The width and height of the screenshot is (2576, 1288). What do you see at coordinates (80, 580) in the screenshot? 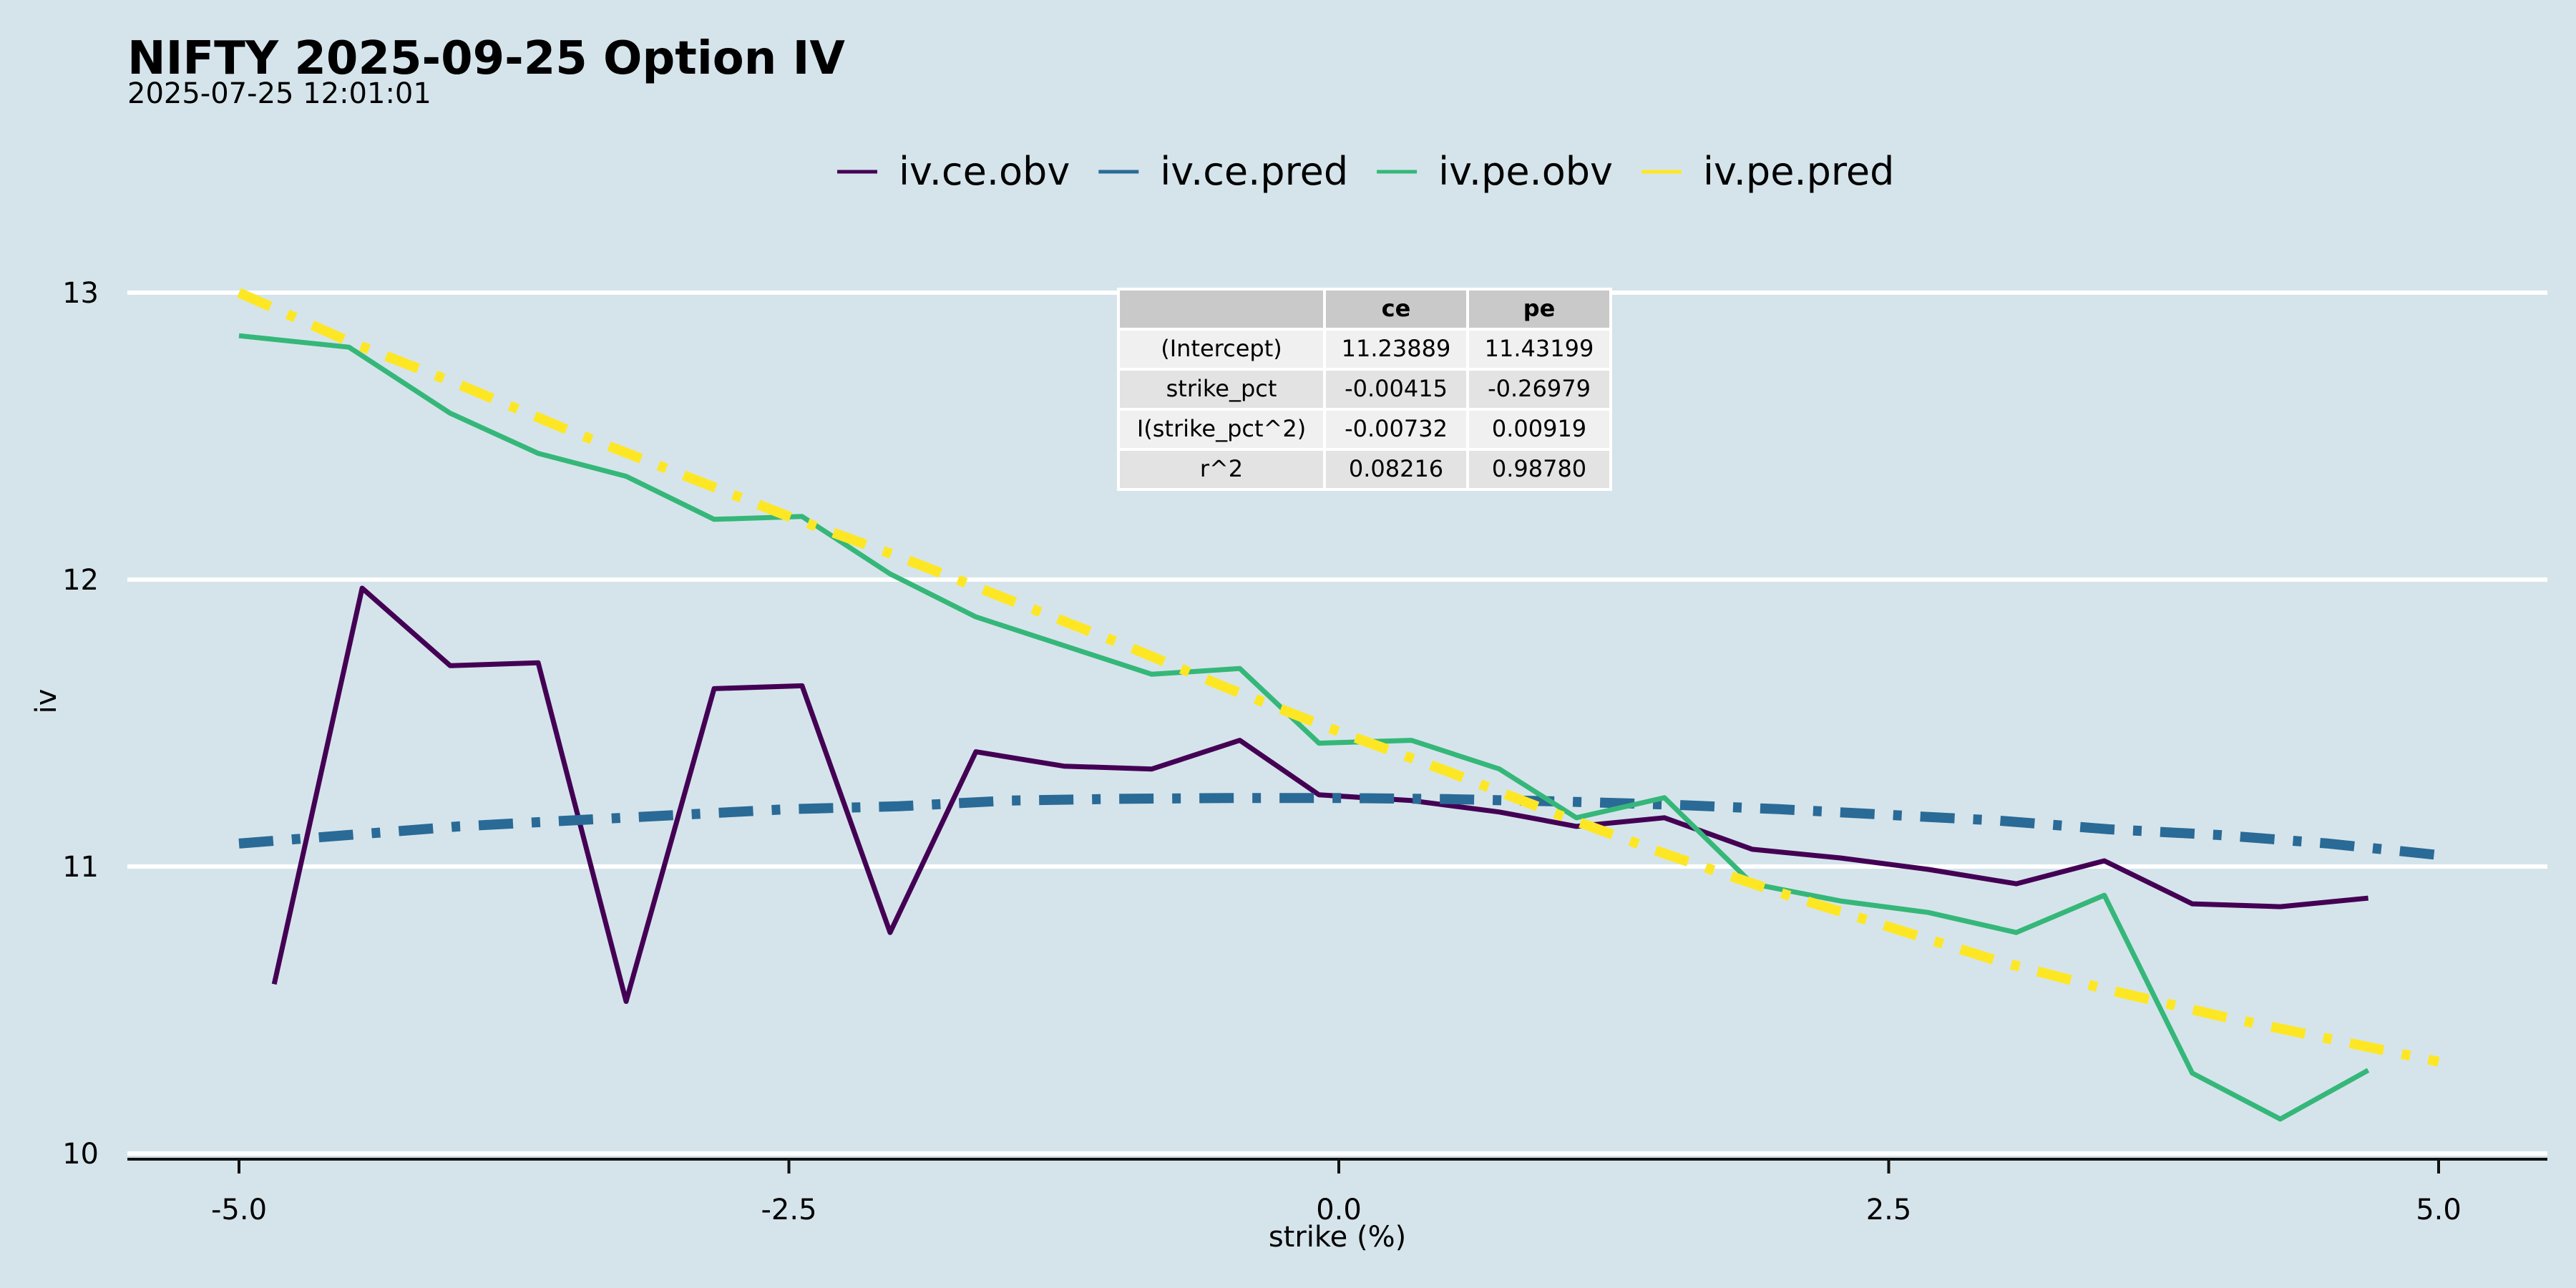
I see `y-tick-label: 12` at bounding box center [80, 580].